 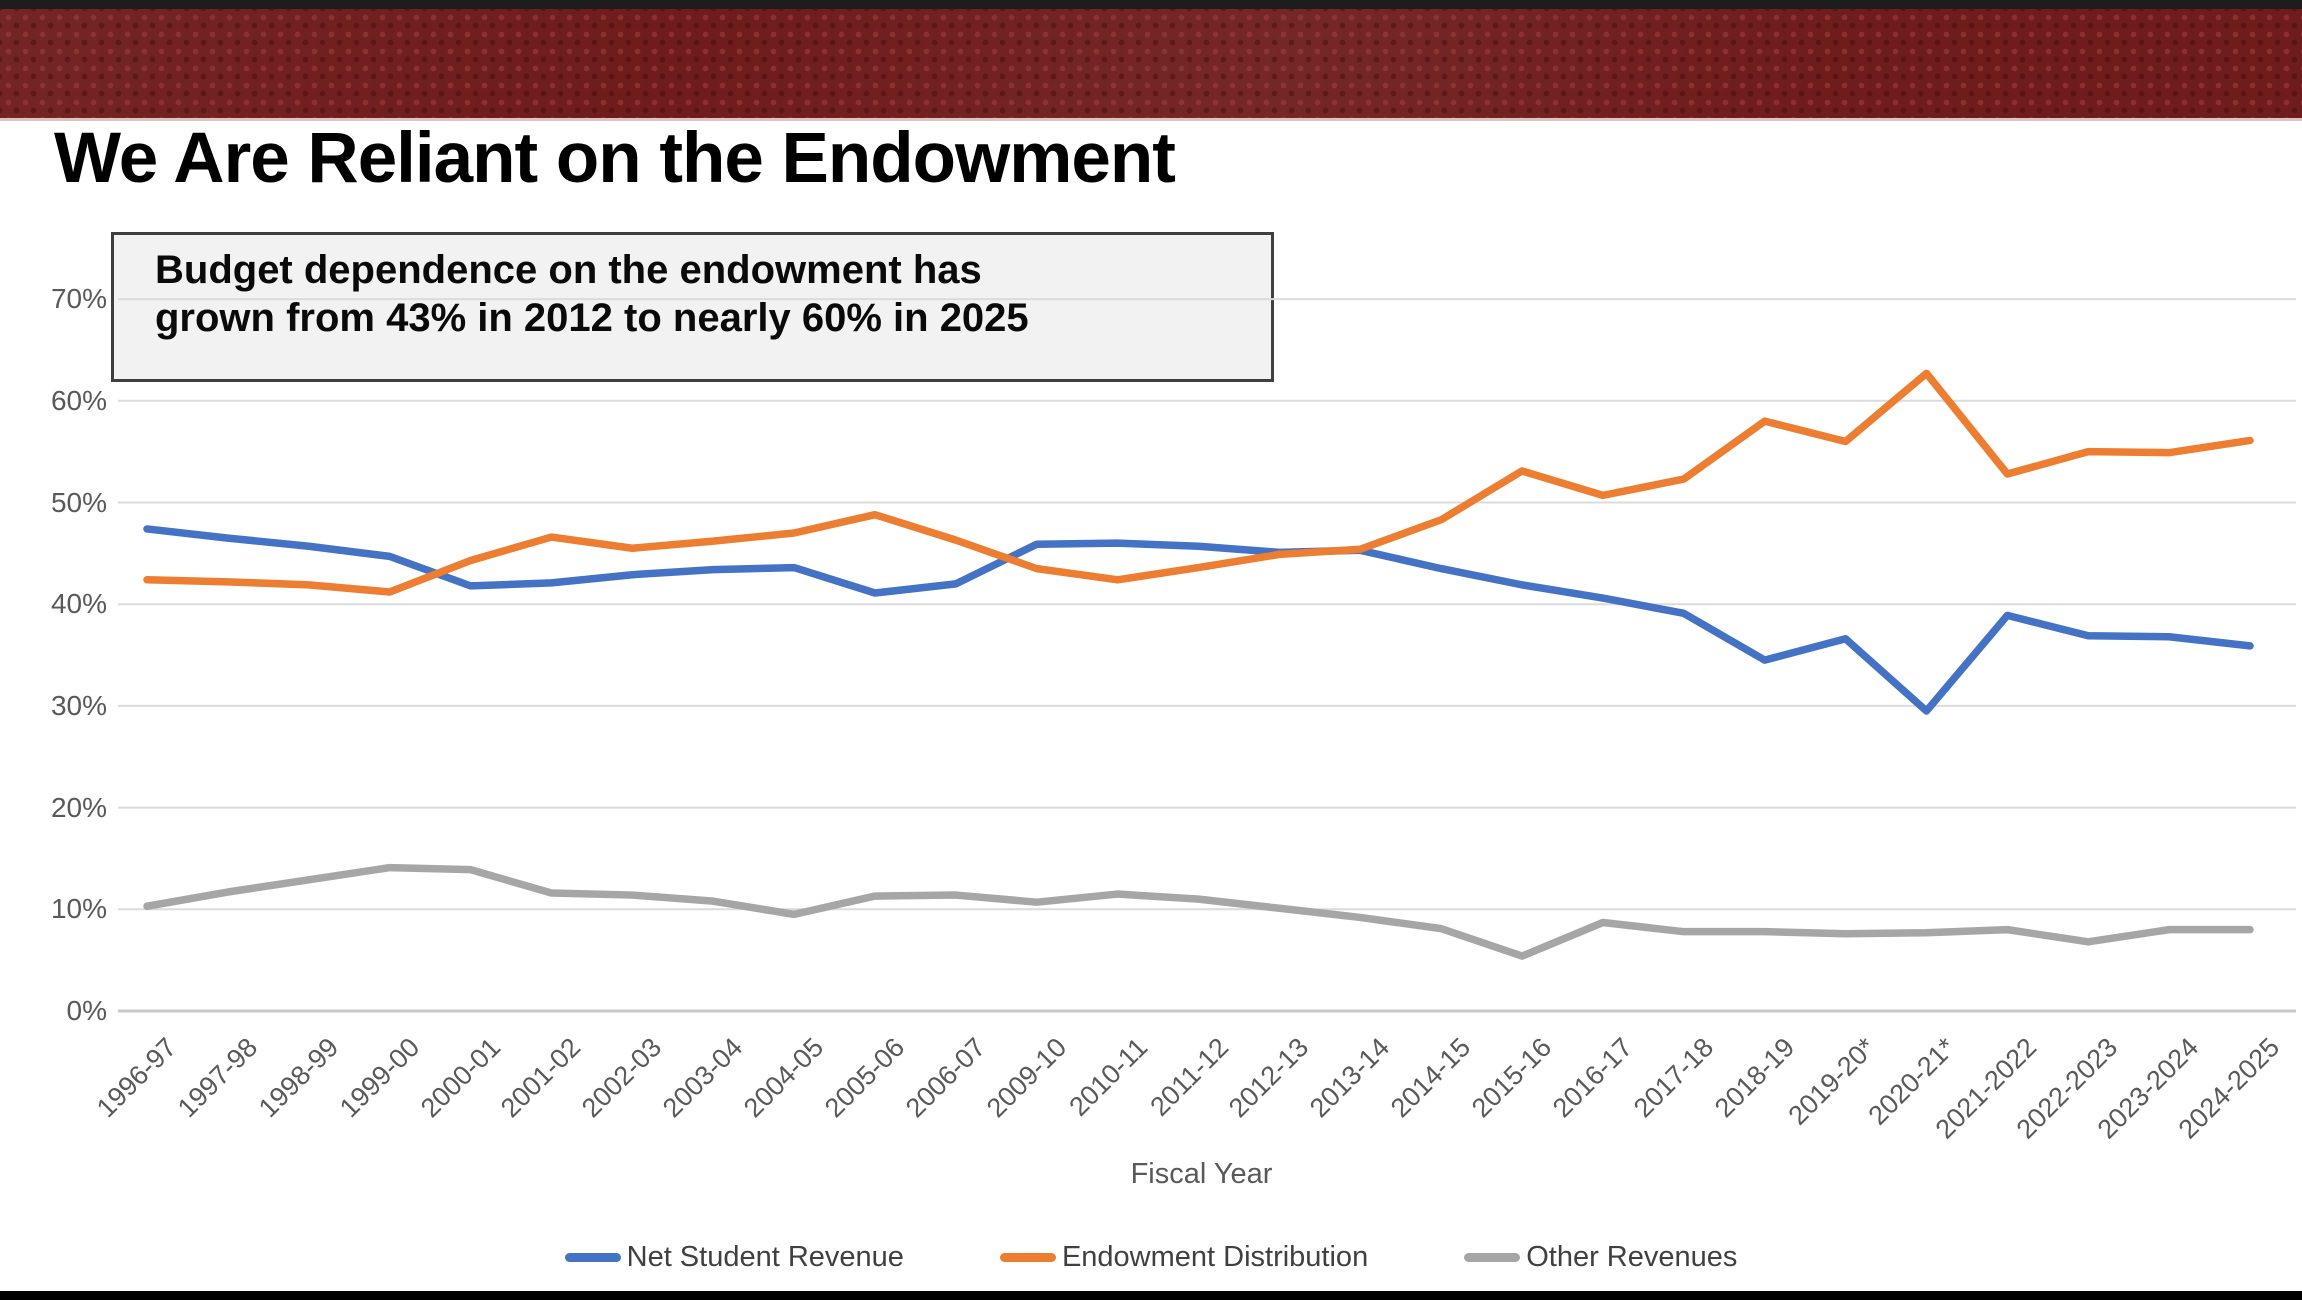 I want to click on series-line-other-revenues, so click(x=1198, y=911).